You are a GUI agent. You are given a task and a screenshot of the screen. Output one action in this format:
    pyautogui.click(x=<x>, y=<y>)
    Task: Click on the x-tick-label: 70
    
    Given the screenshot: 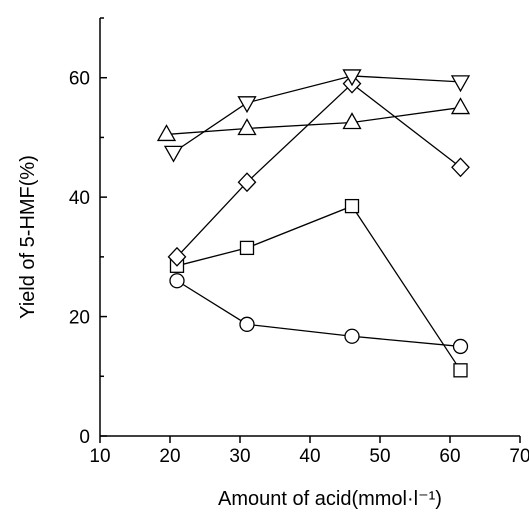 What is the action you would take?
    pyautogui.click(x=519, y=456)
    